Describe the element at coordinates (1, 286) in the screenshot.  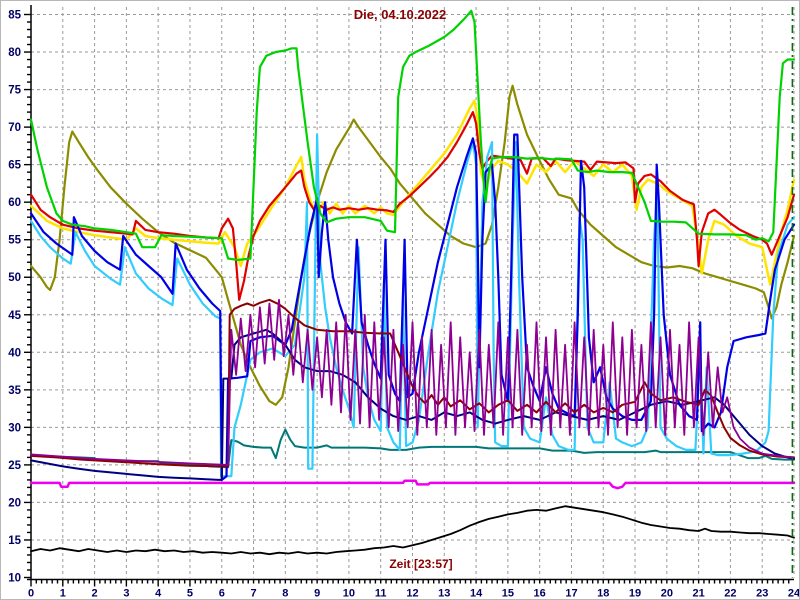
I see `y-axis-label: °C` at that location.